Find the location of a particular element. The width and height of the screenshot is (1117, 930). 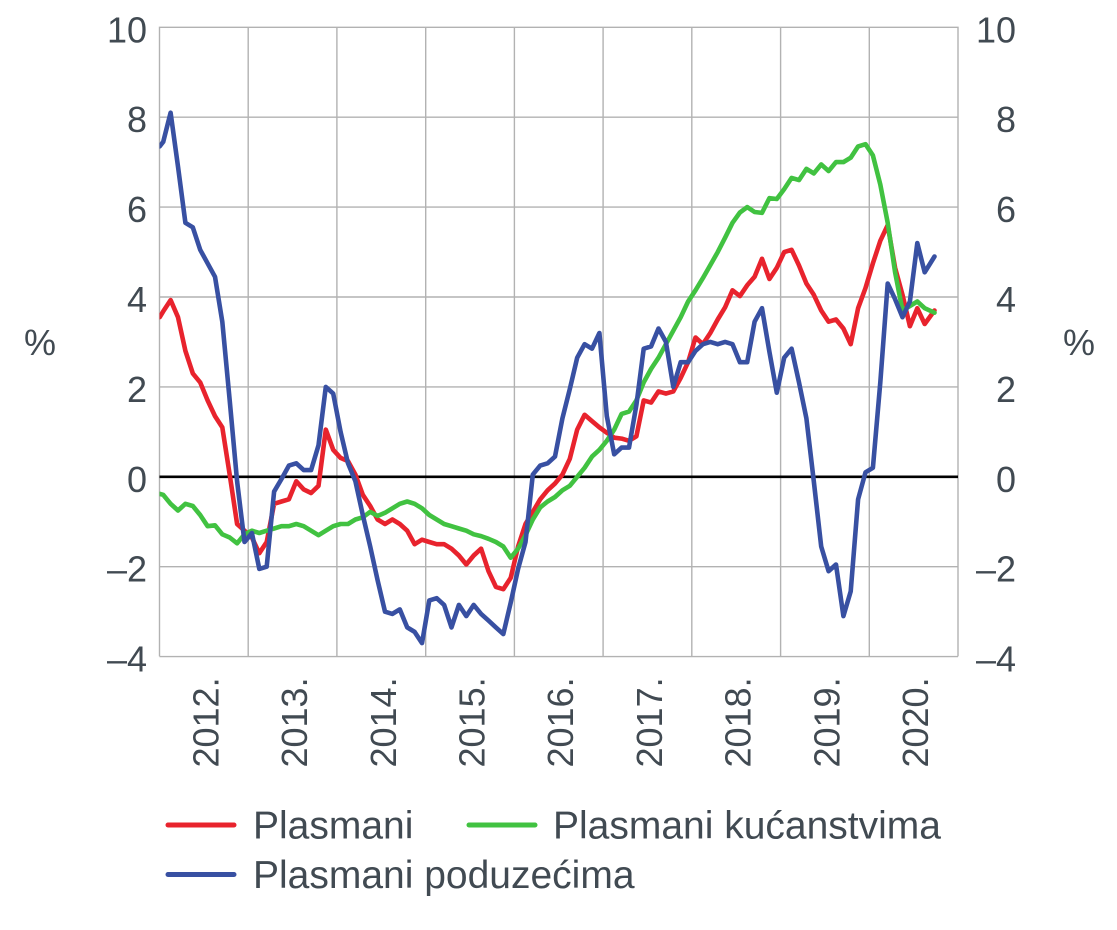

svg-text: 2015. is located at coordinates (472, 722).